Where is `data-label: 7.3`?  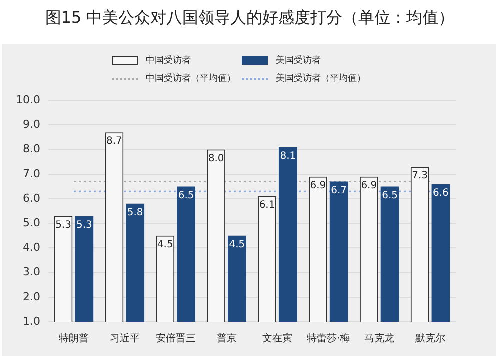 data-label: 7.3 is located at coordinates (420, 176).